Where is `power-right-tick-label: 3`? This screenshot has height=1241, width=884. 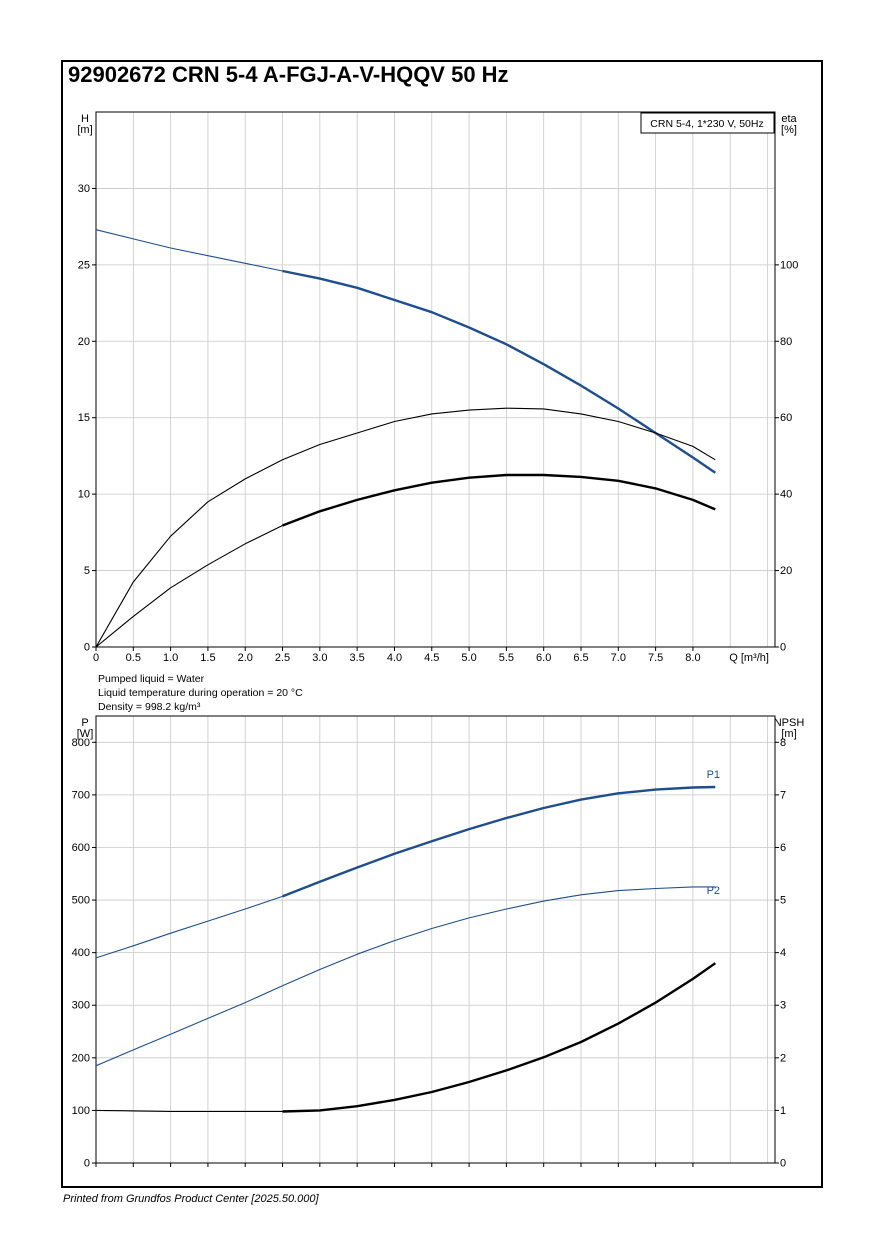 power-right-tick-label: 3 is located at coordinates (783, 1006).